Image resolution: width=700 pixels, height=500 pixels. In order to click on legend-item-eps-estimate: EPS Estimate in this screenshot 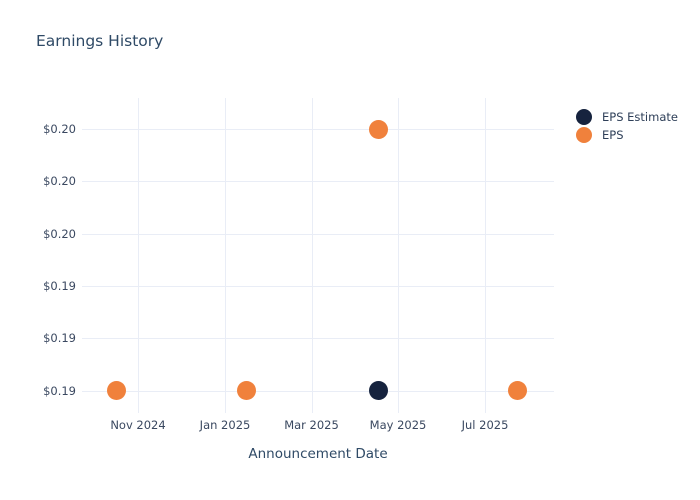, I will do `click(627, 116)`.